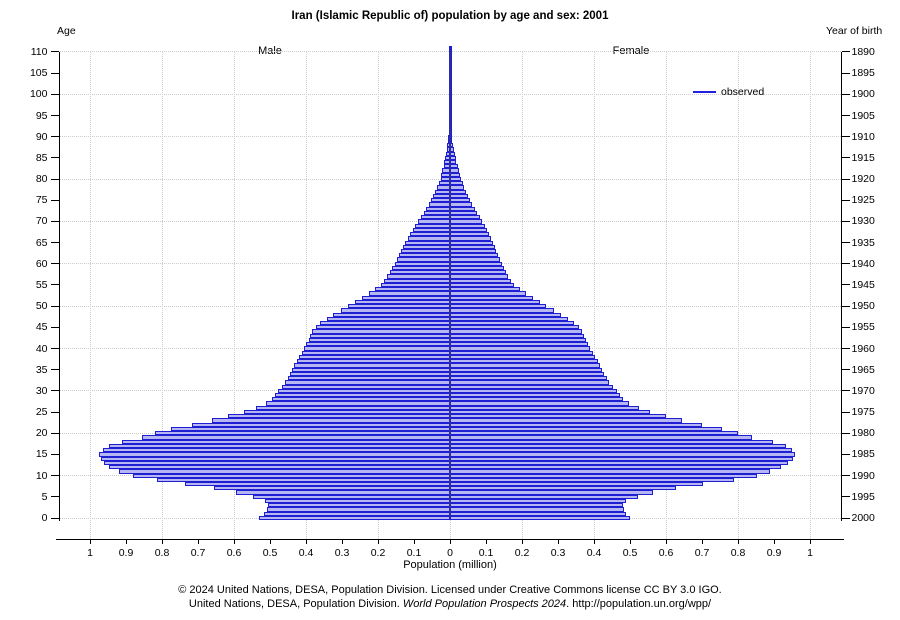 The height and width of the screenshot is (620, 900). Describe the element at coordinates (863, 221) in the screenshot. I see `year-tick-label: 1930` at that location.